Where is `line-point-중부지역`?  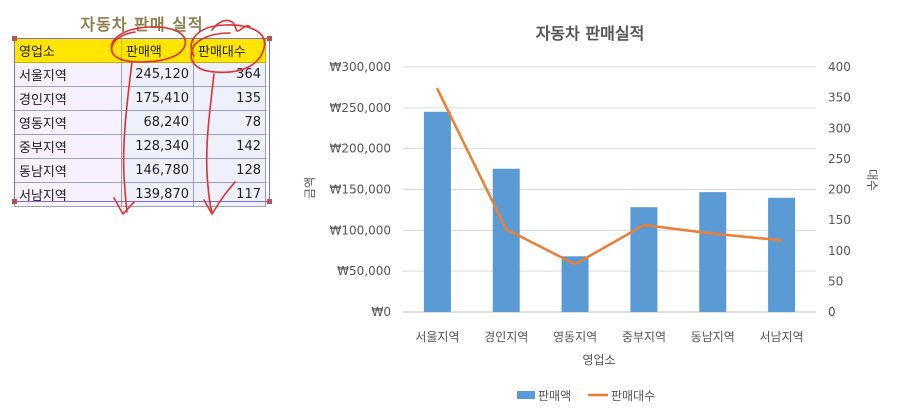 line-point-중부지역 is located at coordinates (643, 225).